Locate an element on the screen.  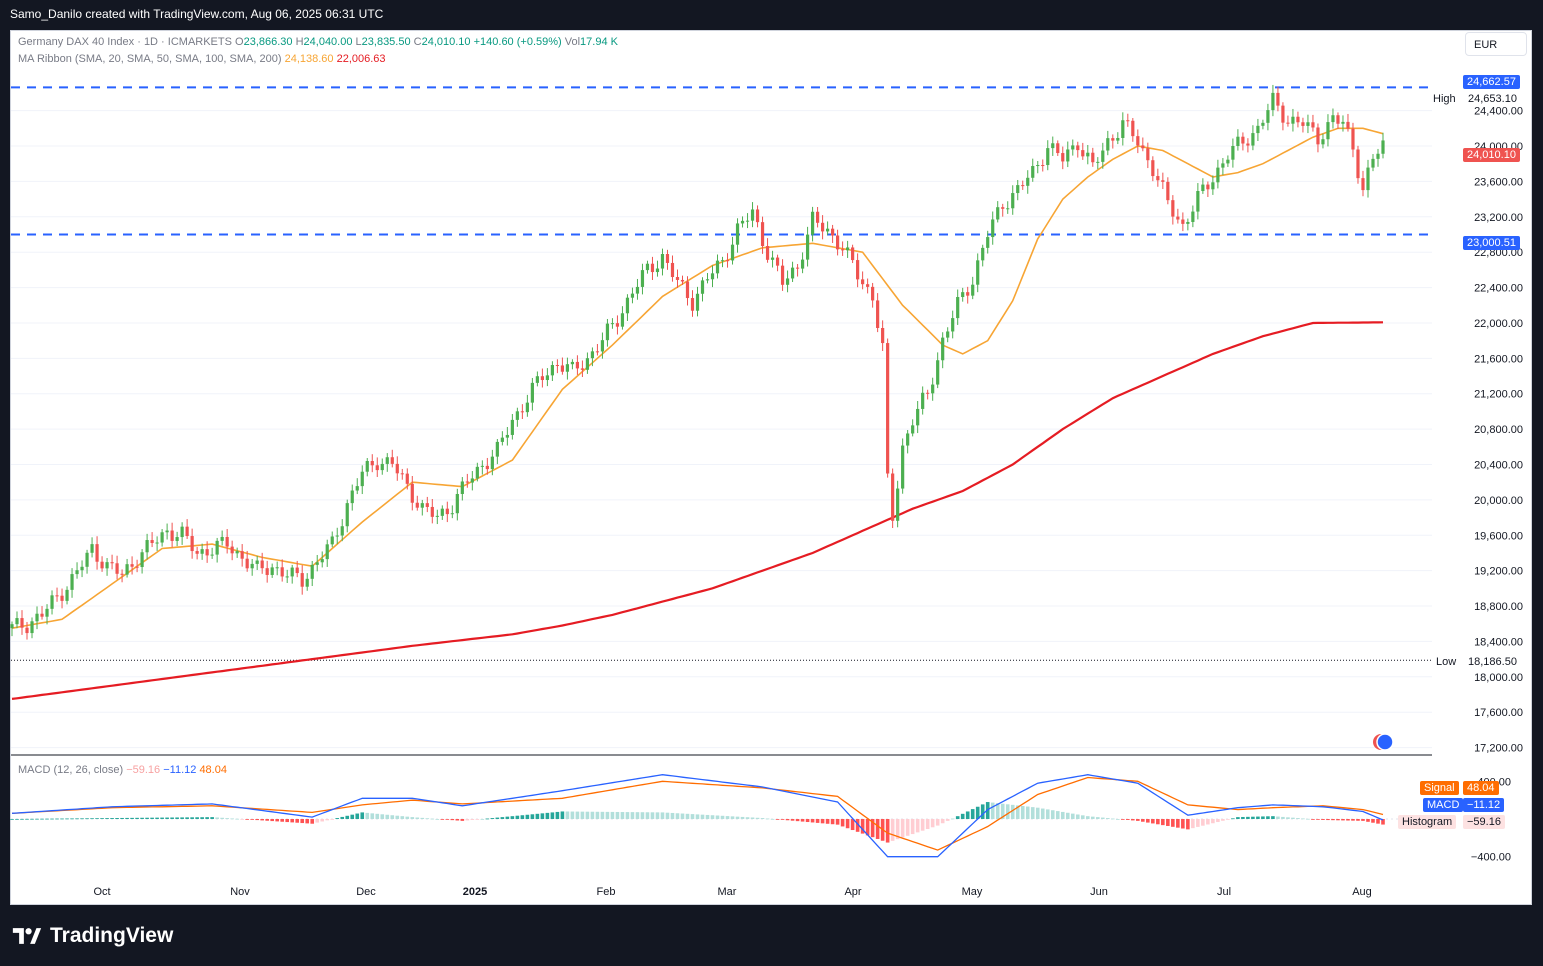
symbol-name: Germany DAX 40 Index · 1D · ICMARKETS is located at coordinates (125, 42).